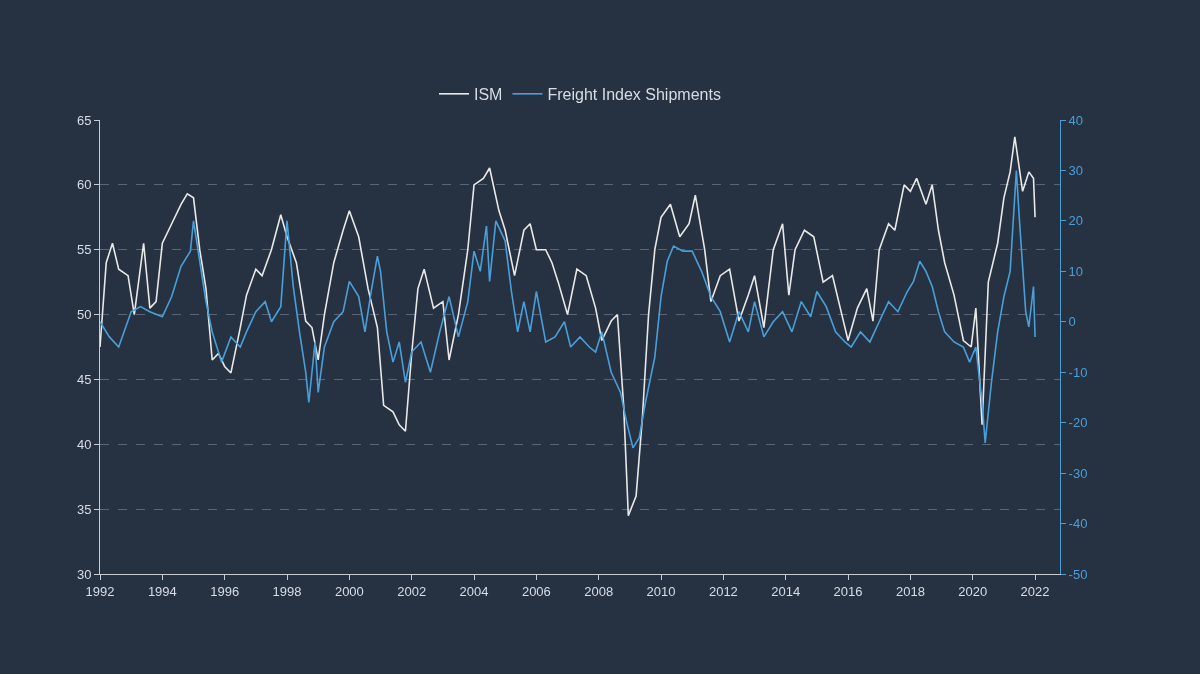 Image resolution: width=1200 pixels, height=674 pixels. I want to click on y-tick-label: 55, so click(84, 250).